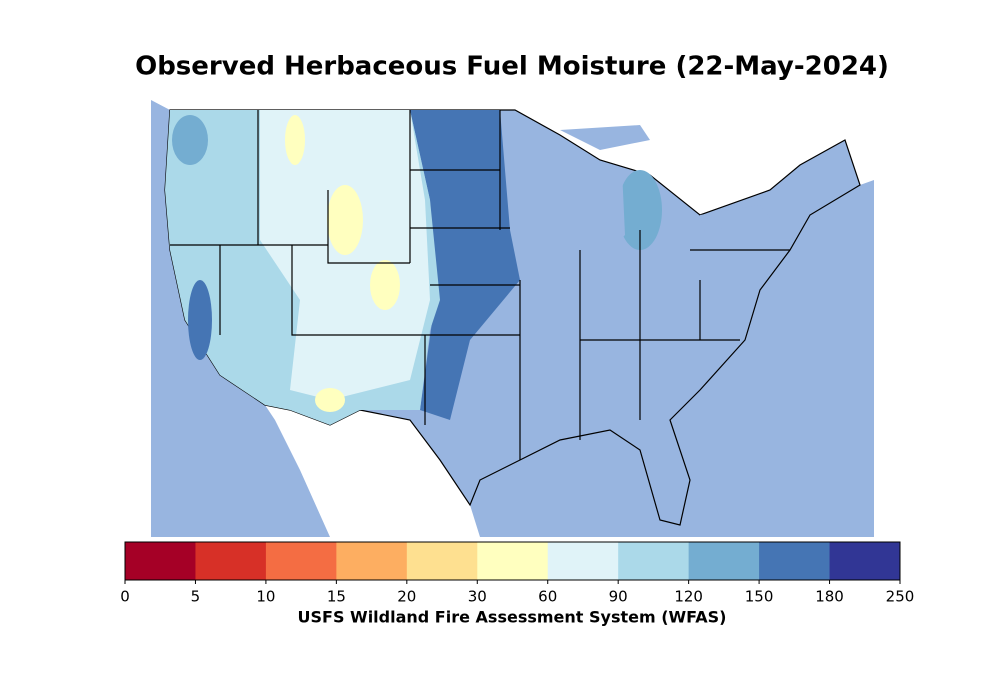  Describe the element at coordinates (465, 265) in the screenshot. I see `plains-zone` at that location.